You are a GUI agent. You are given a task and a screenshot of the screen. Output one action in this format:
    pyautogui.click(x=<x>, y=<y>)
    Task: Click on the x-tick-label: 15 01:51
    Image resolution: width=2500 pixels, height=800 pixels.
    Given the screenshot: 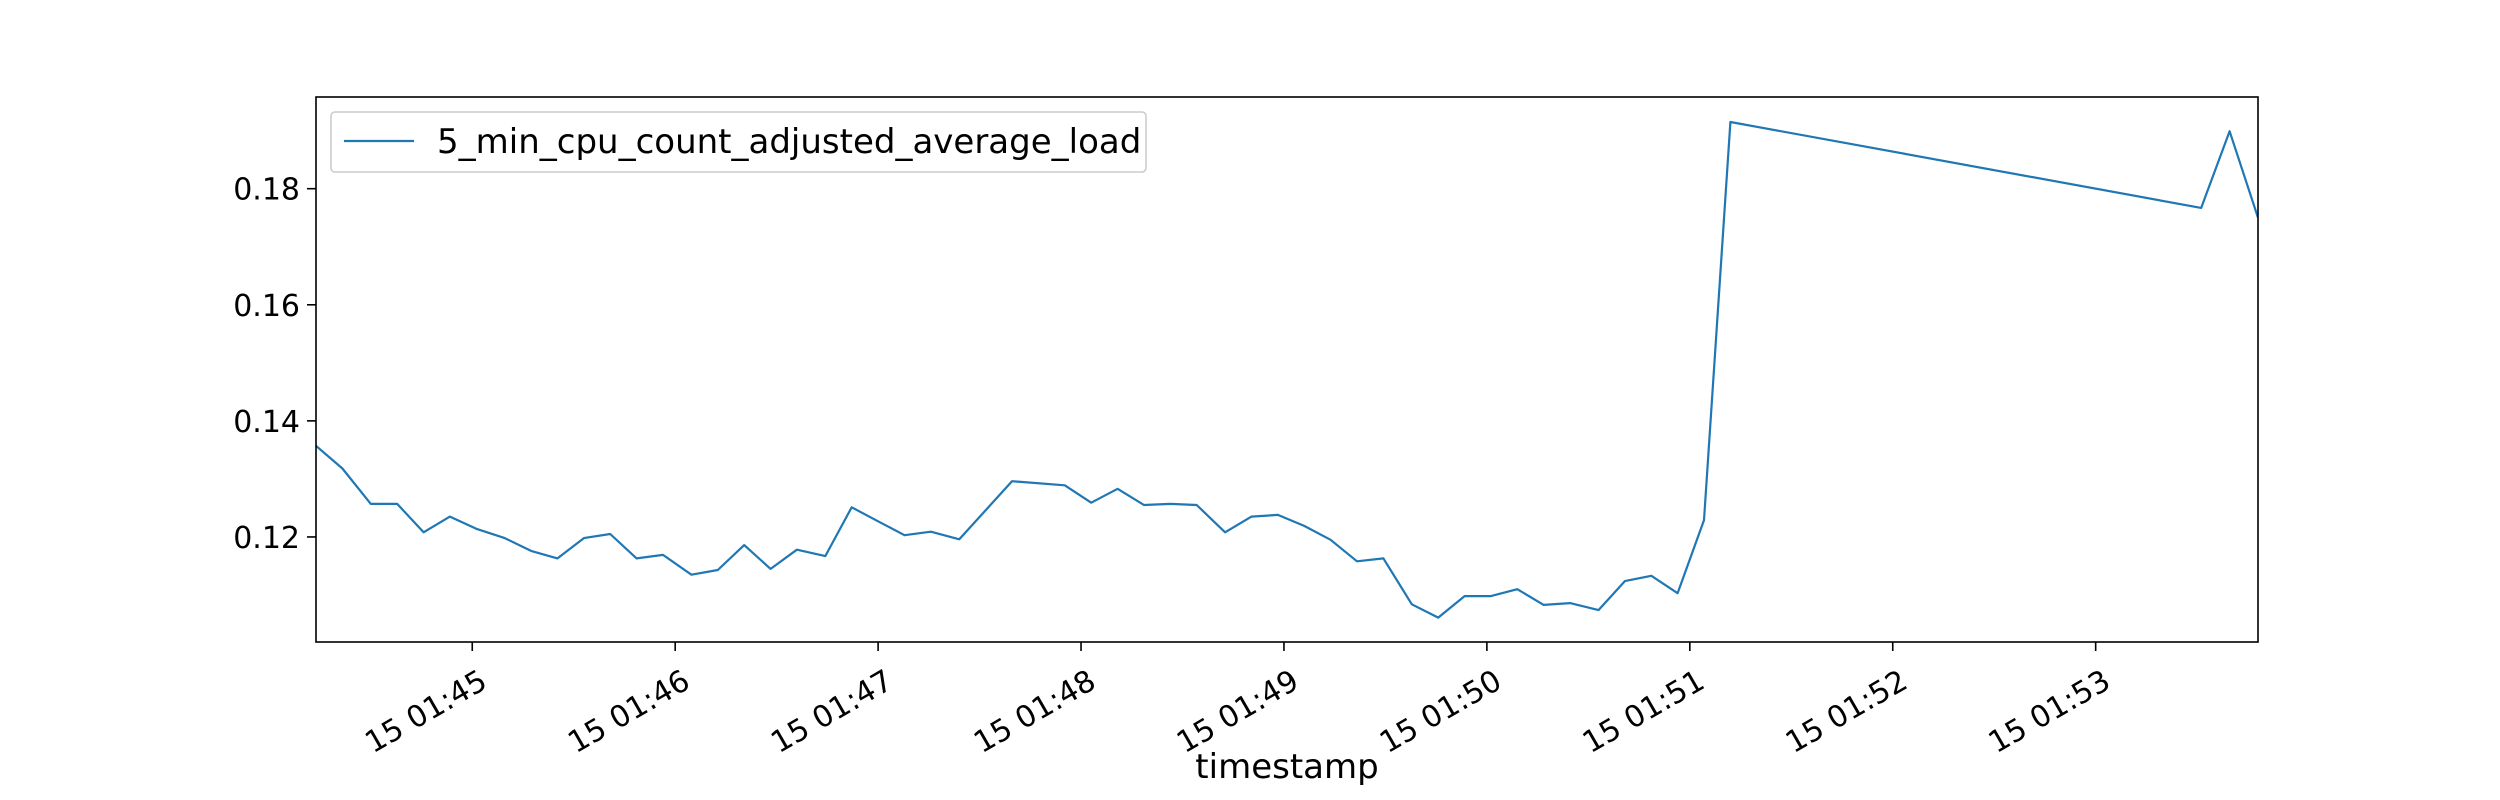 What is the action you would take?
    pyautogui.click(x=1644, y=711)
    